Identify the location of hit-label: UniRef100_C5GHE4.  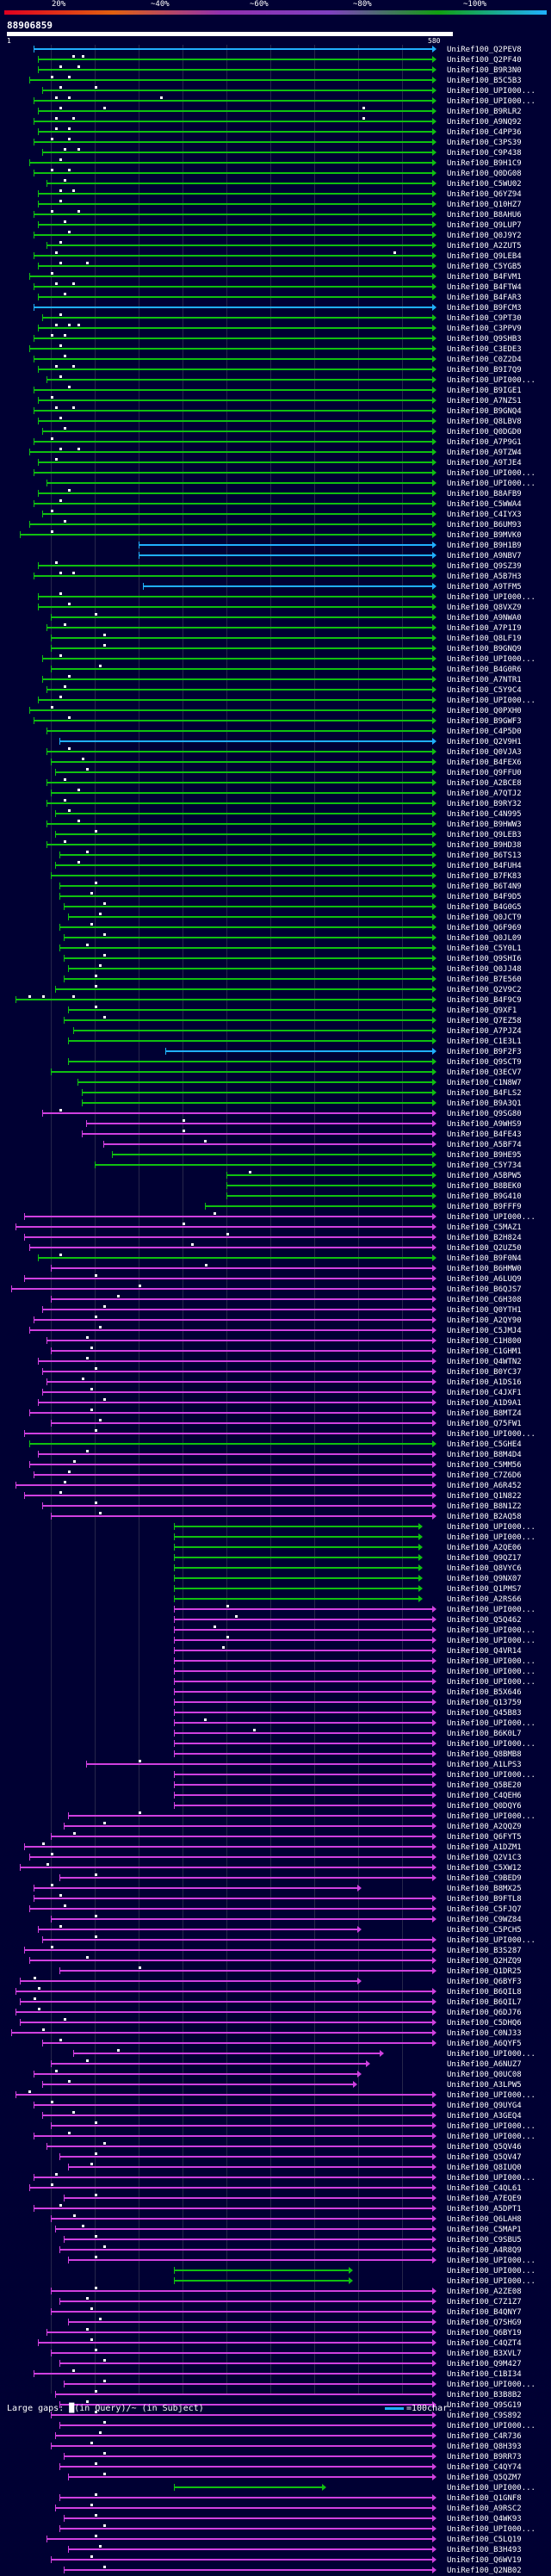
(485, 1444).